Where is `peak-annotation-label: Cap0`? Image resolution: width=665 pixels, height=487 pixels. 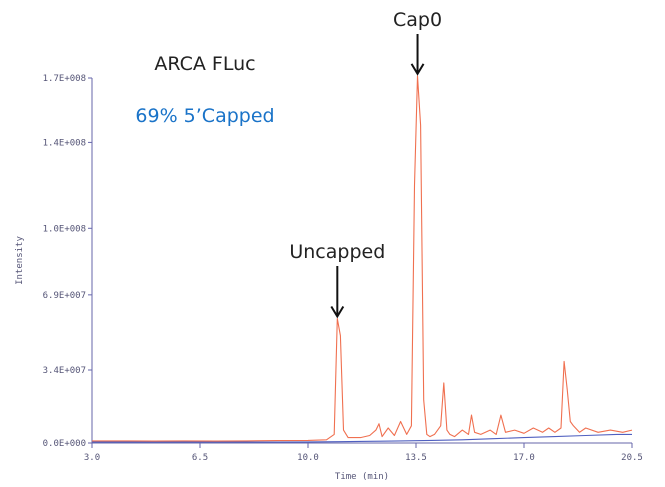
peak-annotation-label: Cap0 is located at coordinates (417, 20).